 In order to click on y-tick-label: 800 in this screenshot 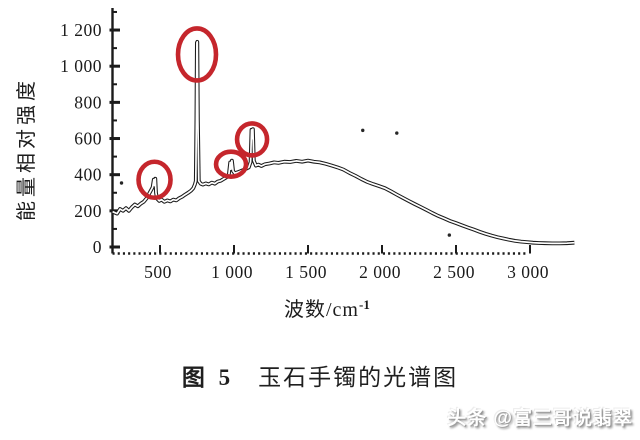, I will do `click(88, 102)`.